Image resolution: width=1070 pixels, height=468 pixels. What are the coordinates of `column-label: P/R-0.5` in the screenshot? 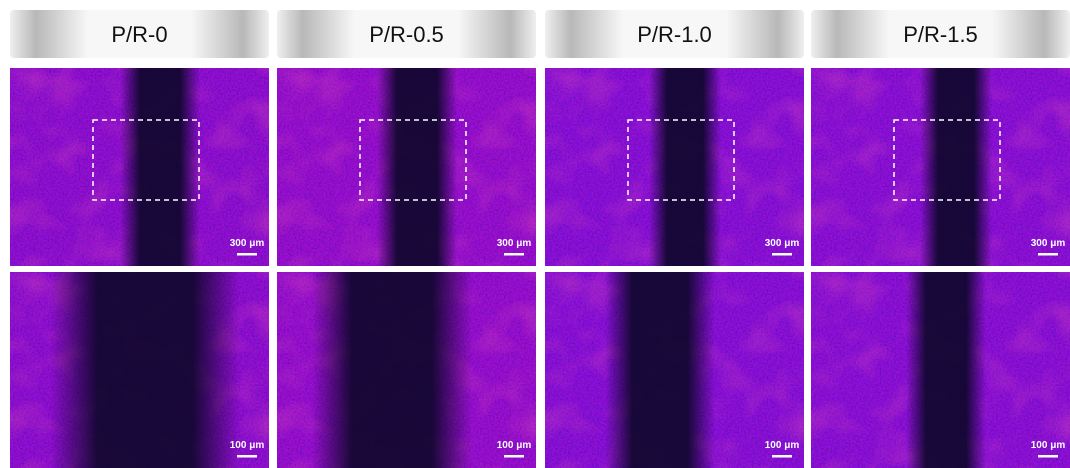 It's located at (406, 34).